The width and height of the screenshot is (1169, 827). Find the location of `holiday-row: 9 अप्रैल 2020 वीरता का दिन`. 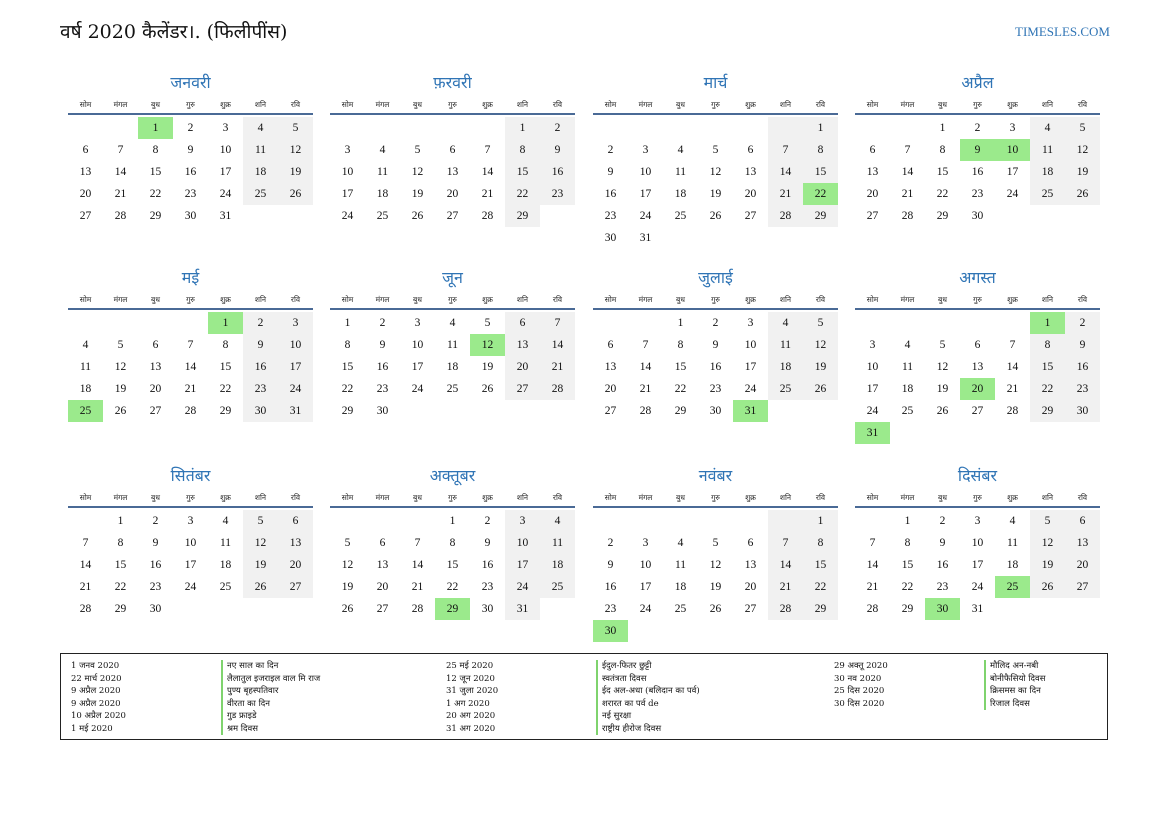

holiday-row: 9 अप्रैल 2020 वीरता का दिन is located at coordinates (195, 703).